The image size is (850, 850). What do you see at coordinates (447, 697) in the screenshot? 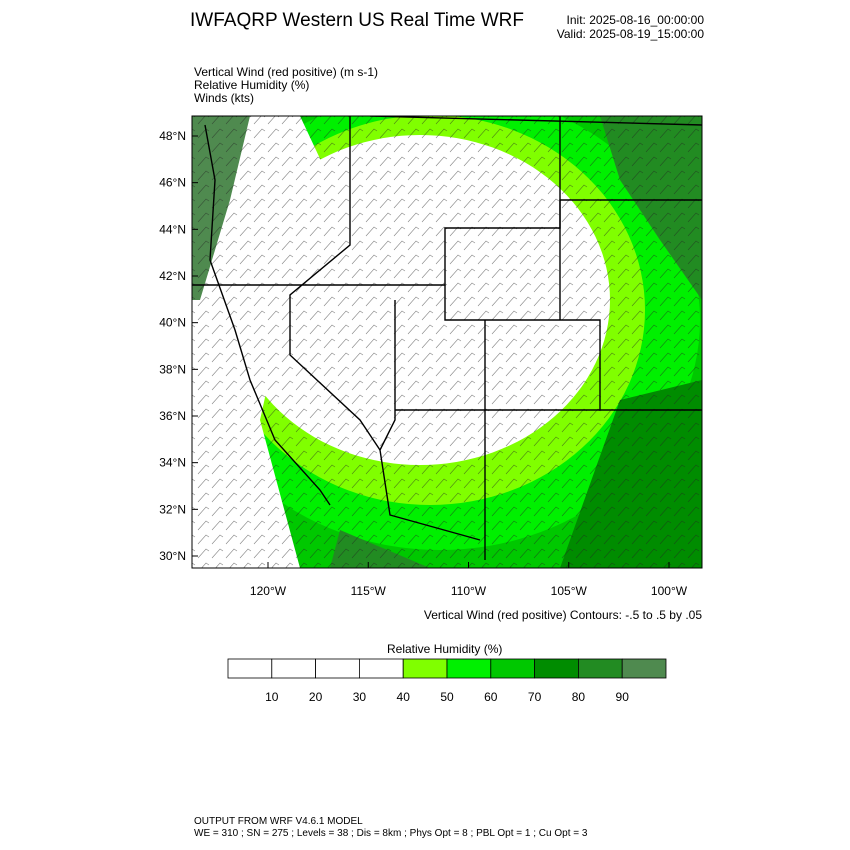
I see `colorbar-label: 50` at bounding box center [447, 697].